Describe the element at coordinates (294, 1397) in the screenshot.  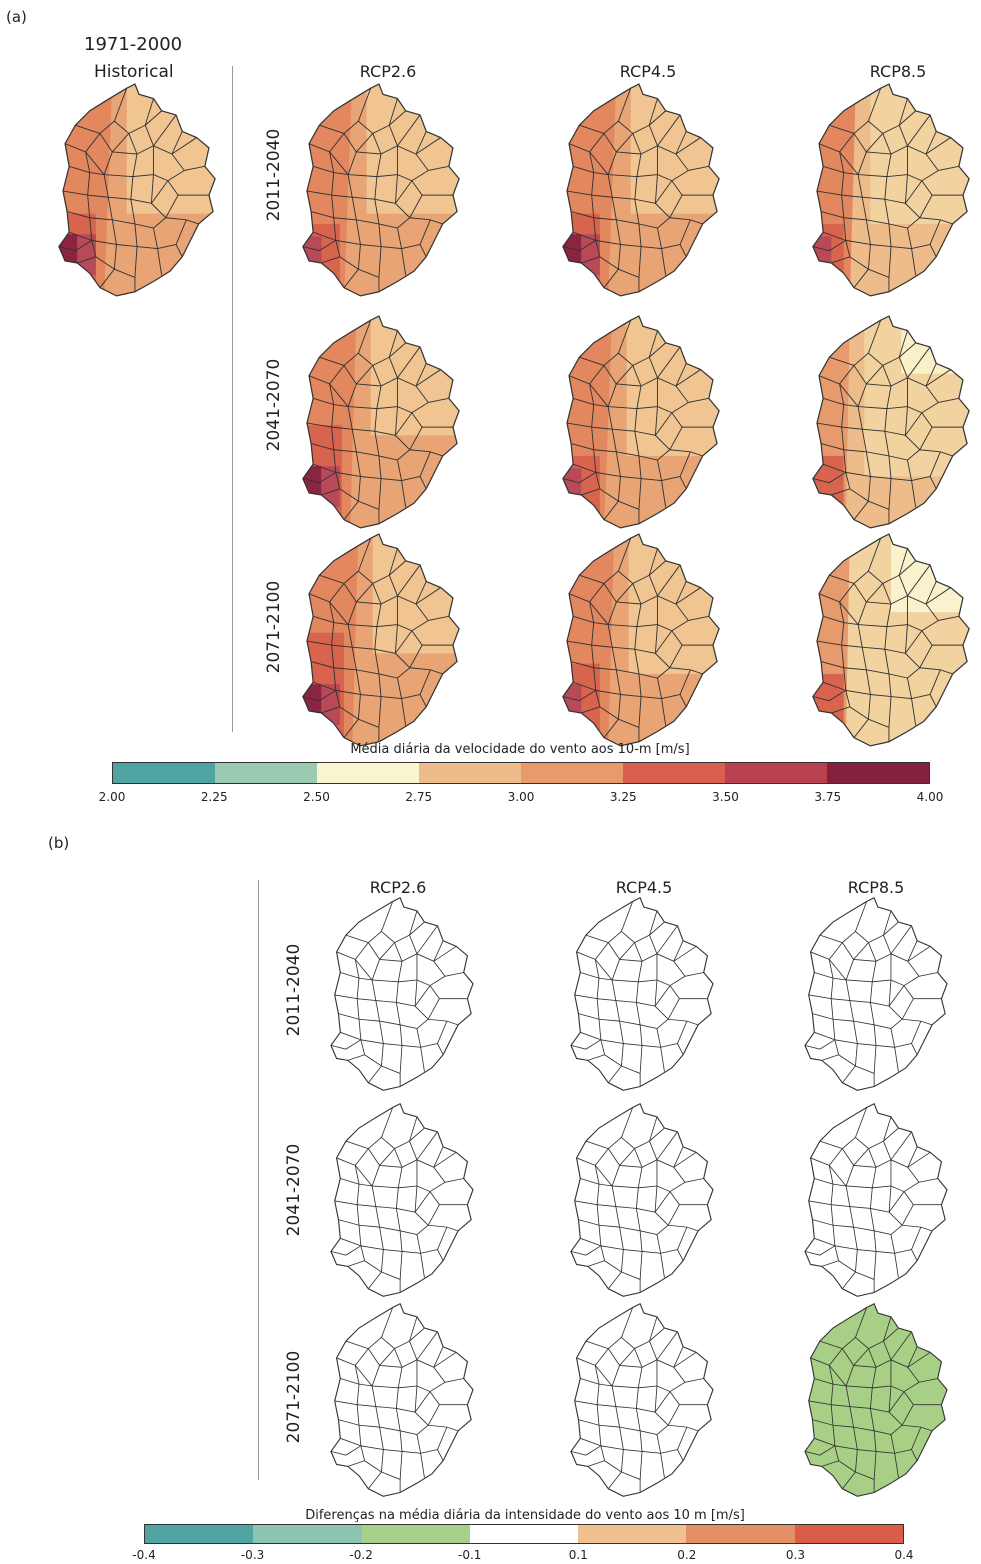
I see `panel-b-row-2071-2100: 2071-2100` at that location.